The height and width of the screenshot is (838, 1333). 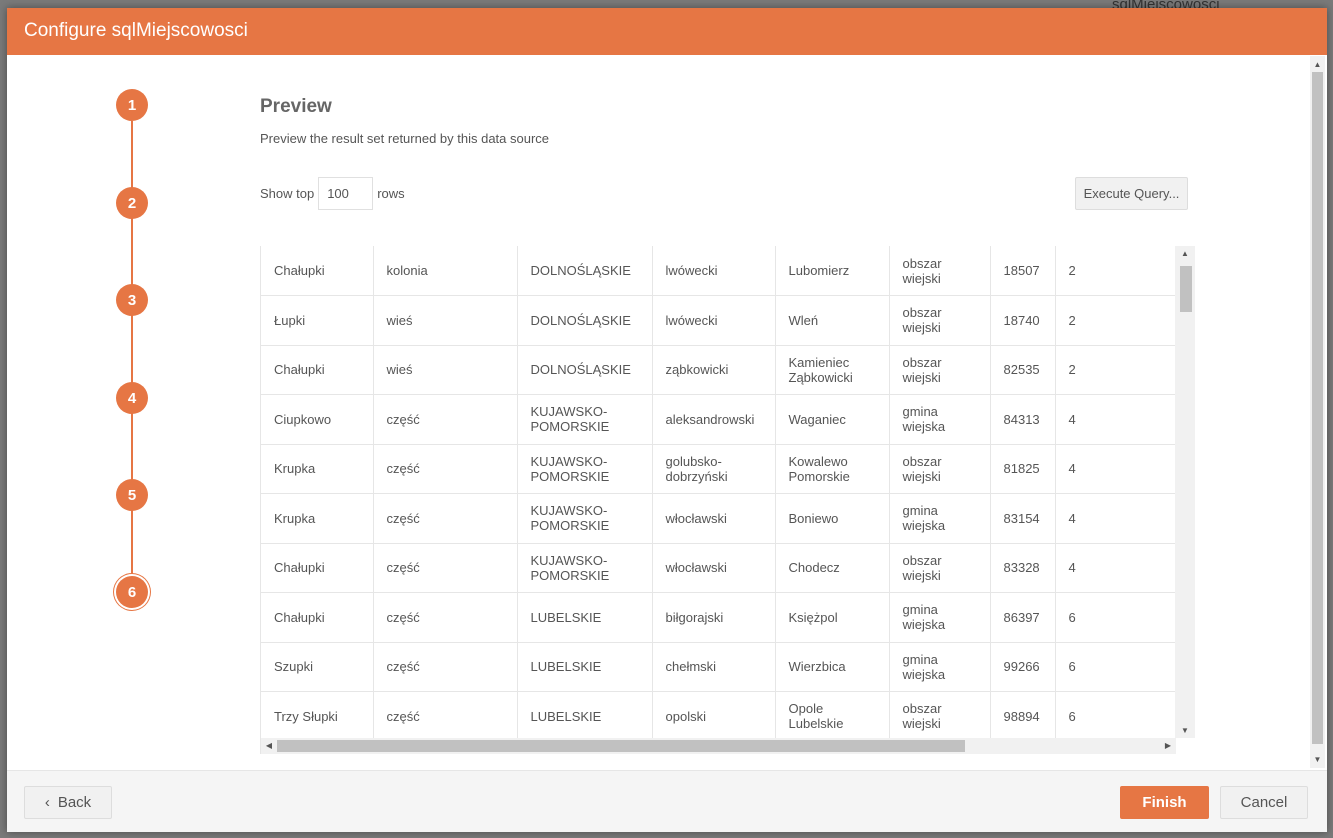 What do you see at coordinates (832, 716) in the screenshot?
I see `table-cell: Opole Lubelskie` at bounding box center [832, 716].